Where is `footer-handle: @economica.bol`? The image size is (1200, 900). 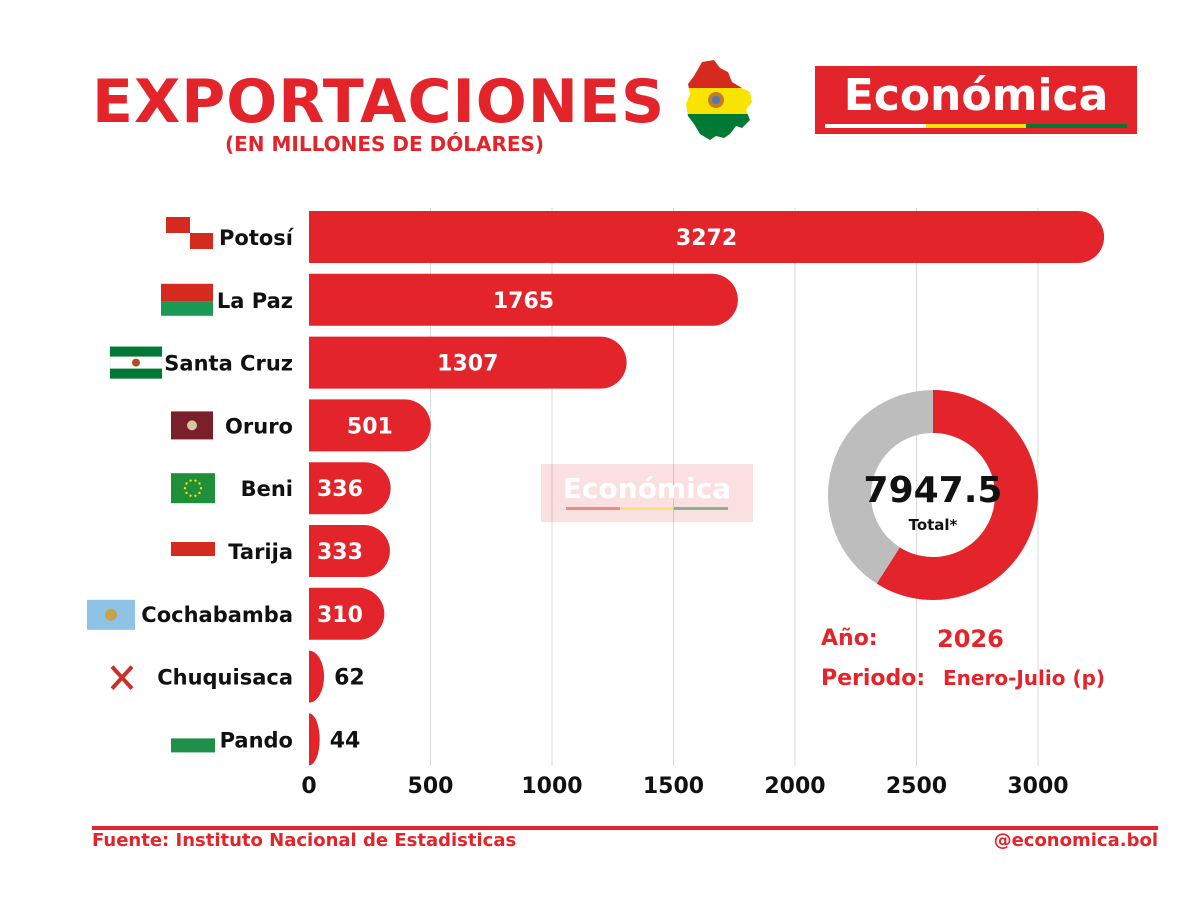 footer-handle: @economica.bol is located at coordinates (1075, 840).